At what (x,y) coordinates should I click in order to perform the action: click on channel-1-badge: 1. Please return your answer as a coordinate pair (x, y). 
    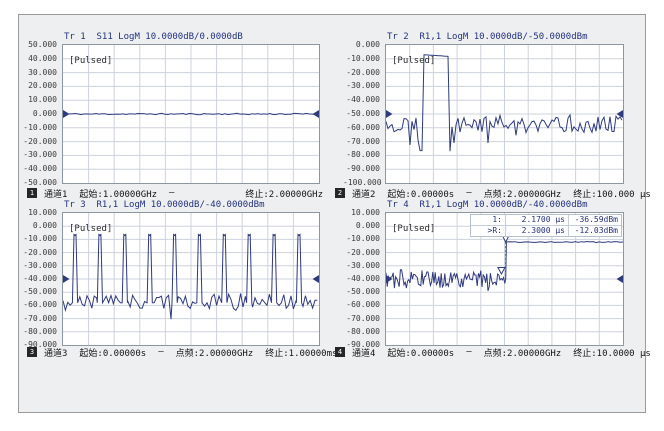
    Looking at the image, I should click on (32, 193).